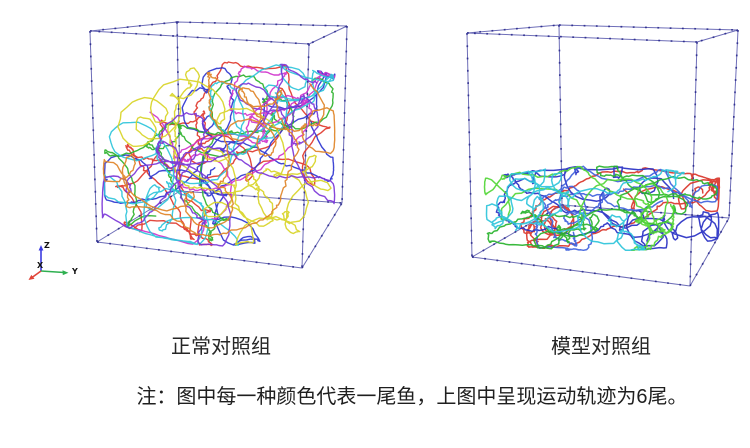 The width and height of the screenshot is (750, 448). Describe the element at coordinates (601, 347) in the screenshot. I see `caption-model-group: 模型对照组` at that location.